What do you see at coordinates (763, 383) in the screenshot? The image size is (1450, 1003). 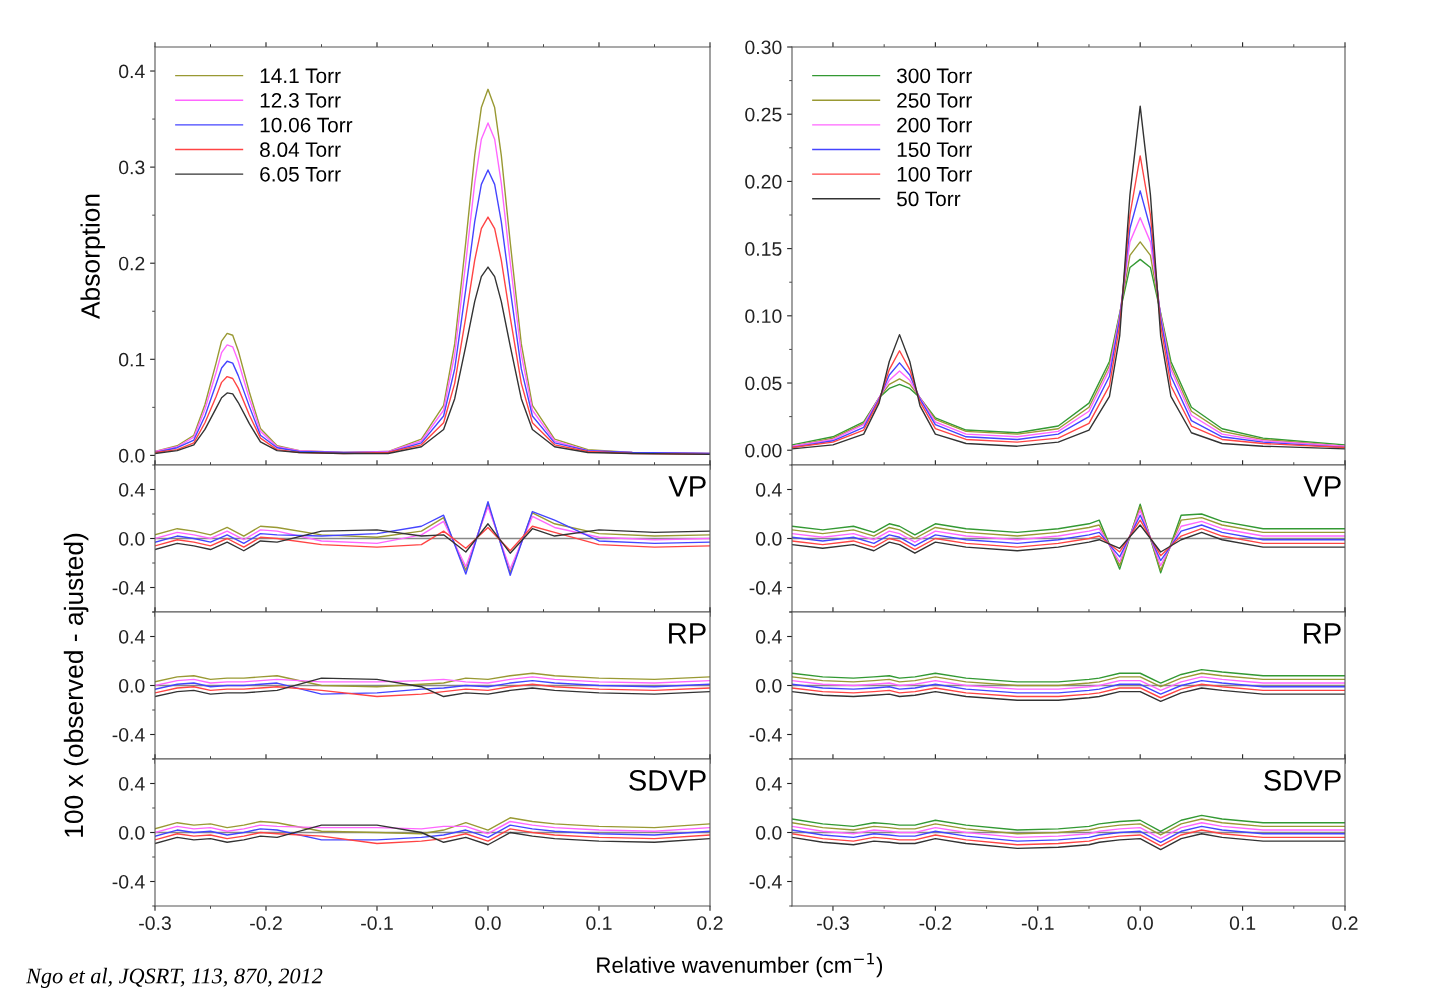 I see `y-tick-label: 0.05` at bounding box center [763, 383].